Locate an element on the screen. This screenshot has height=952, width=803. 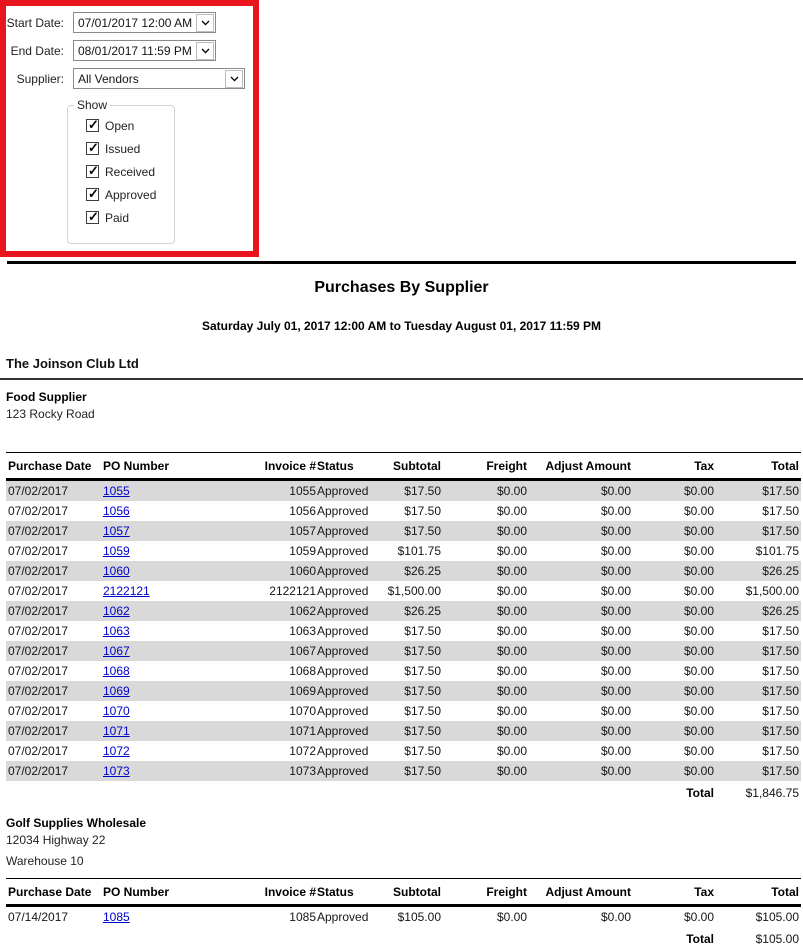
po-link: 1059 is located at coordinates (116, 551).